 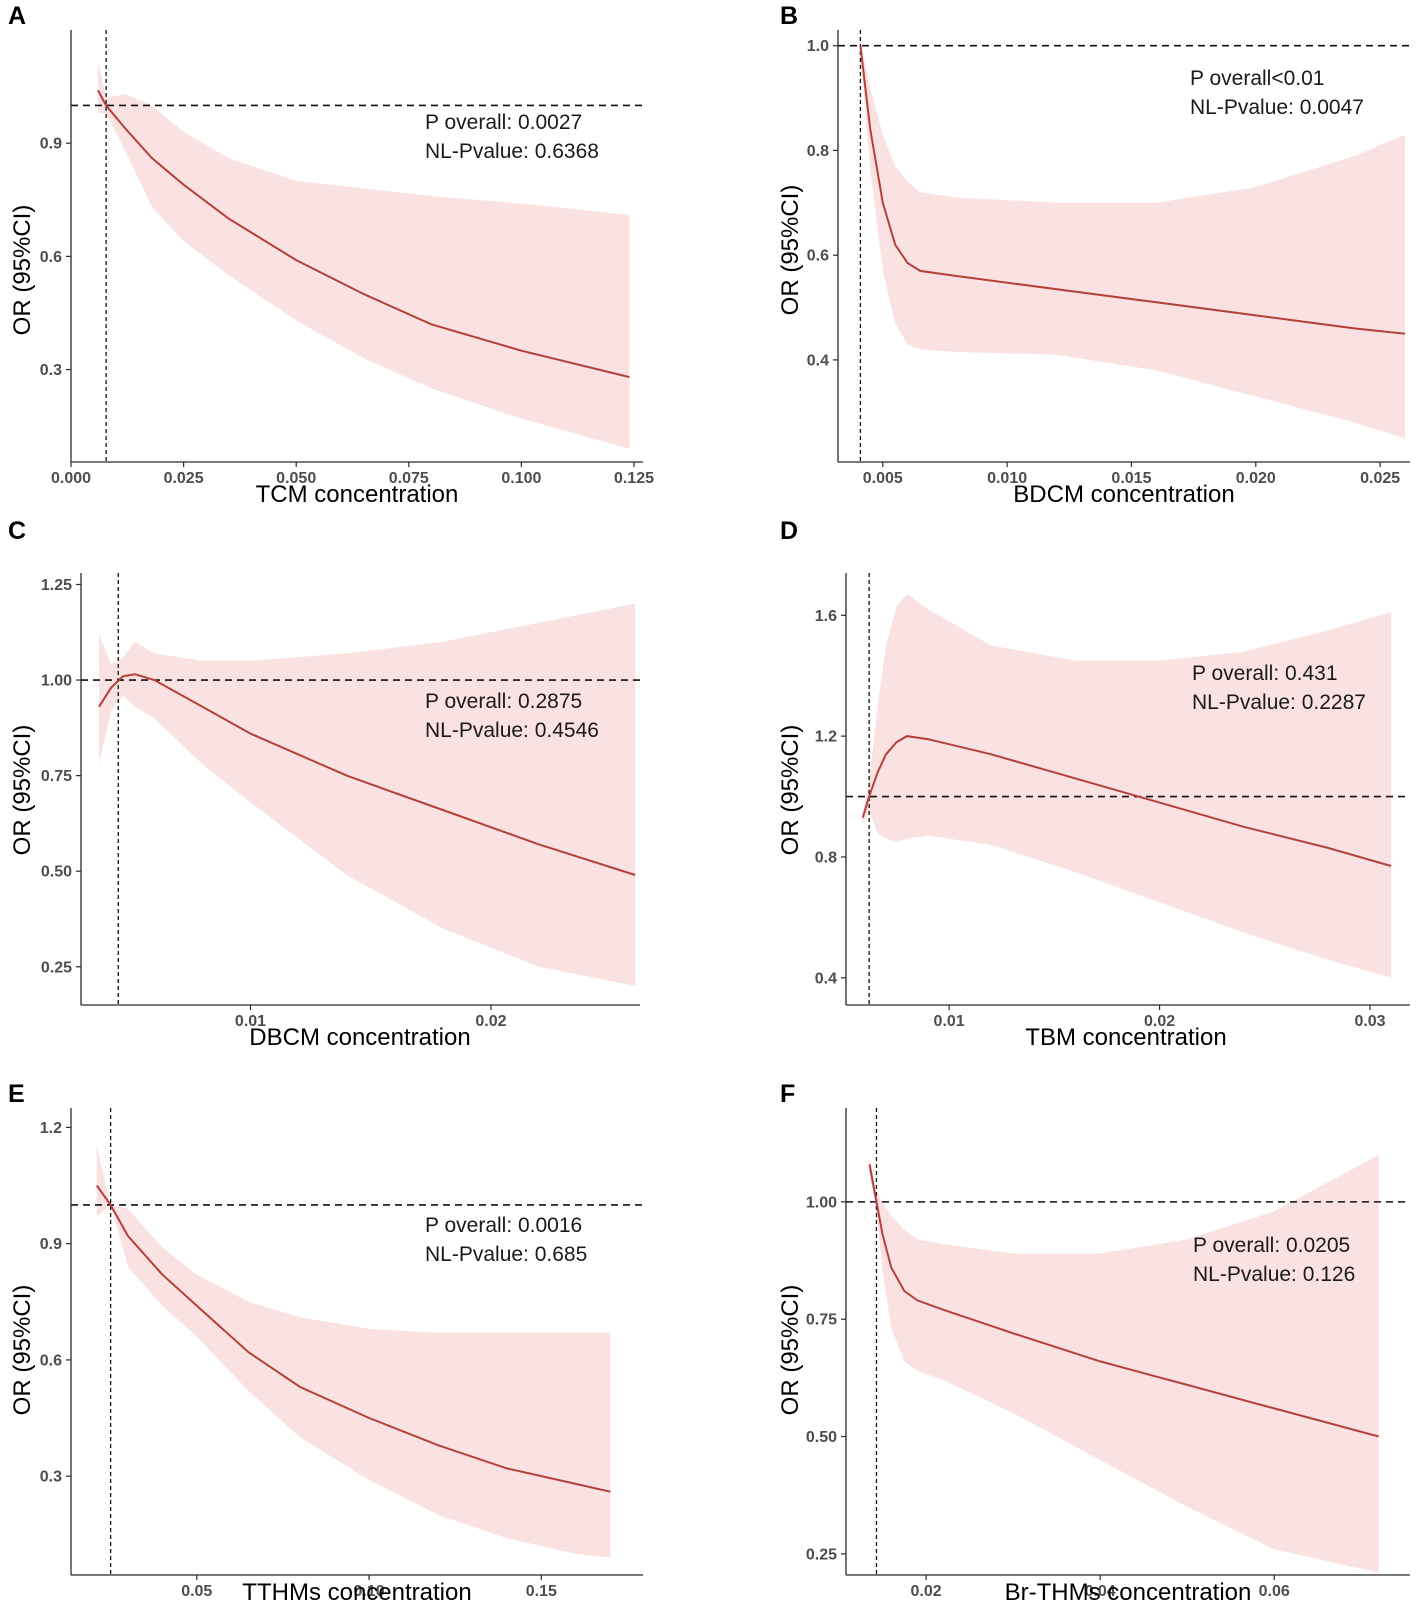 I want to click on panel-letter: E, so click(x=16, y=1094).